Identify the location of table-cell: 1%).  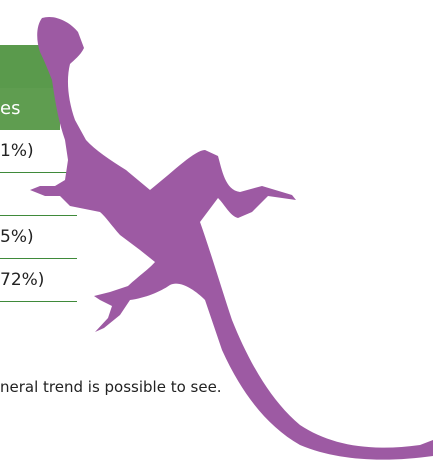
(38, 151).